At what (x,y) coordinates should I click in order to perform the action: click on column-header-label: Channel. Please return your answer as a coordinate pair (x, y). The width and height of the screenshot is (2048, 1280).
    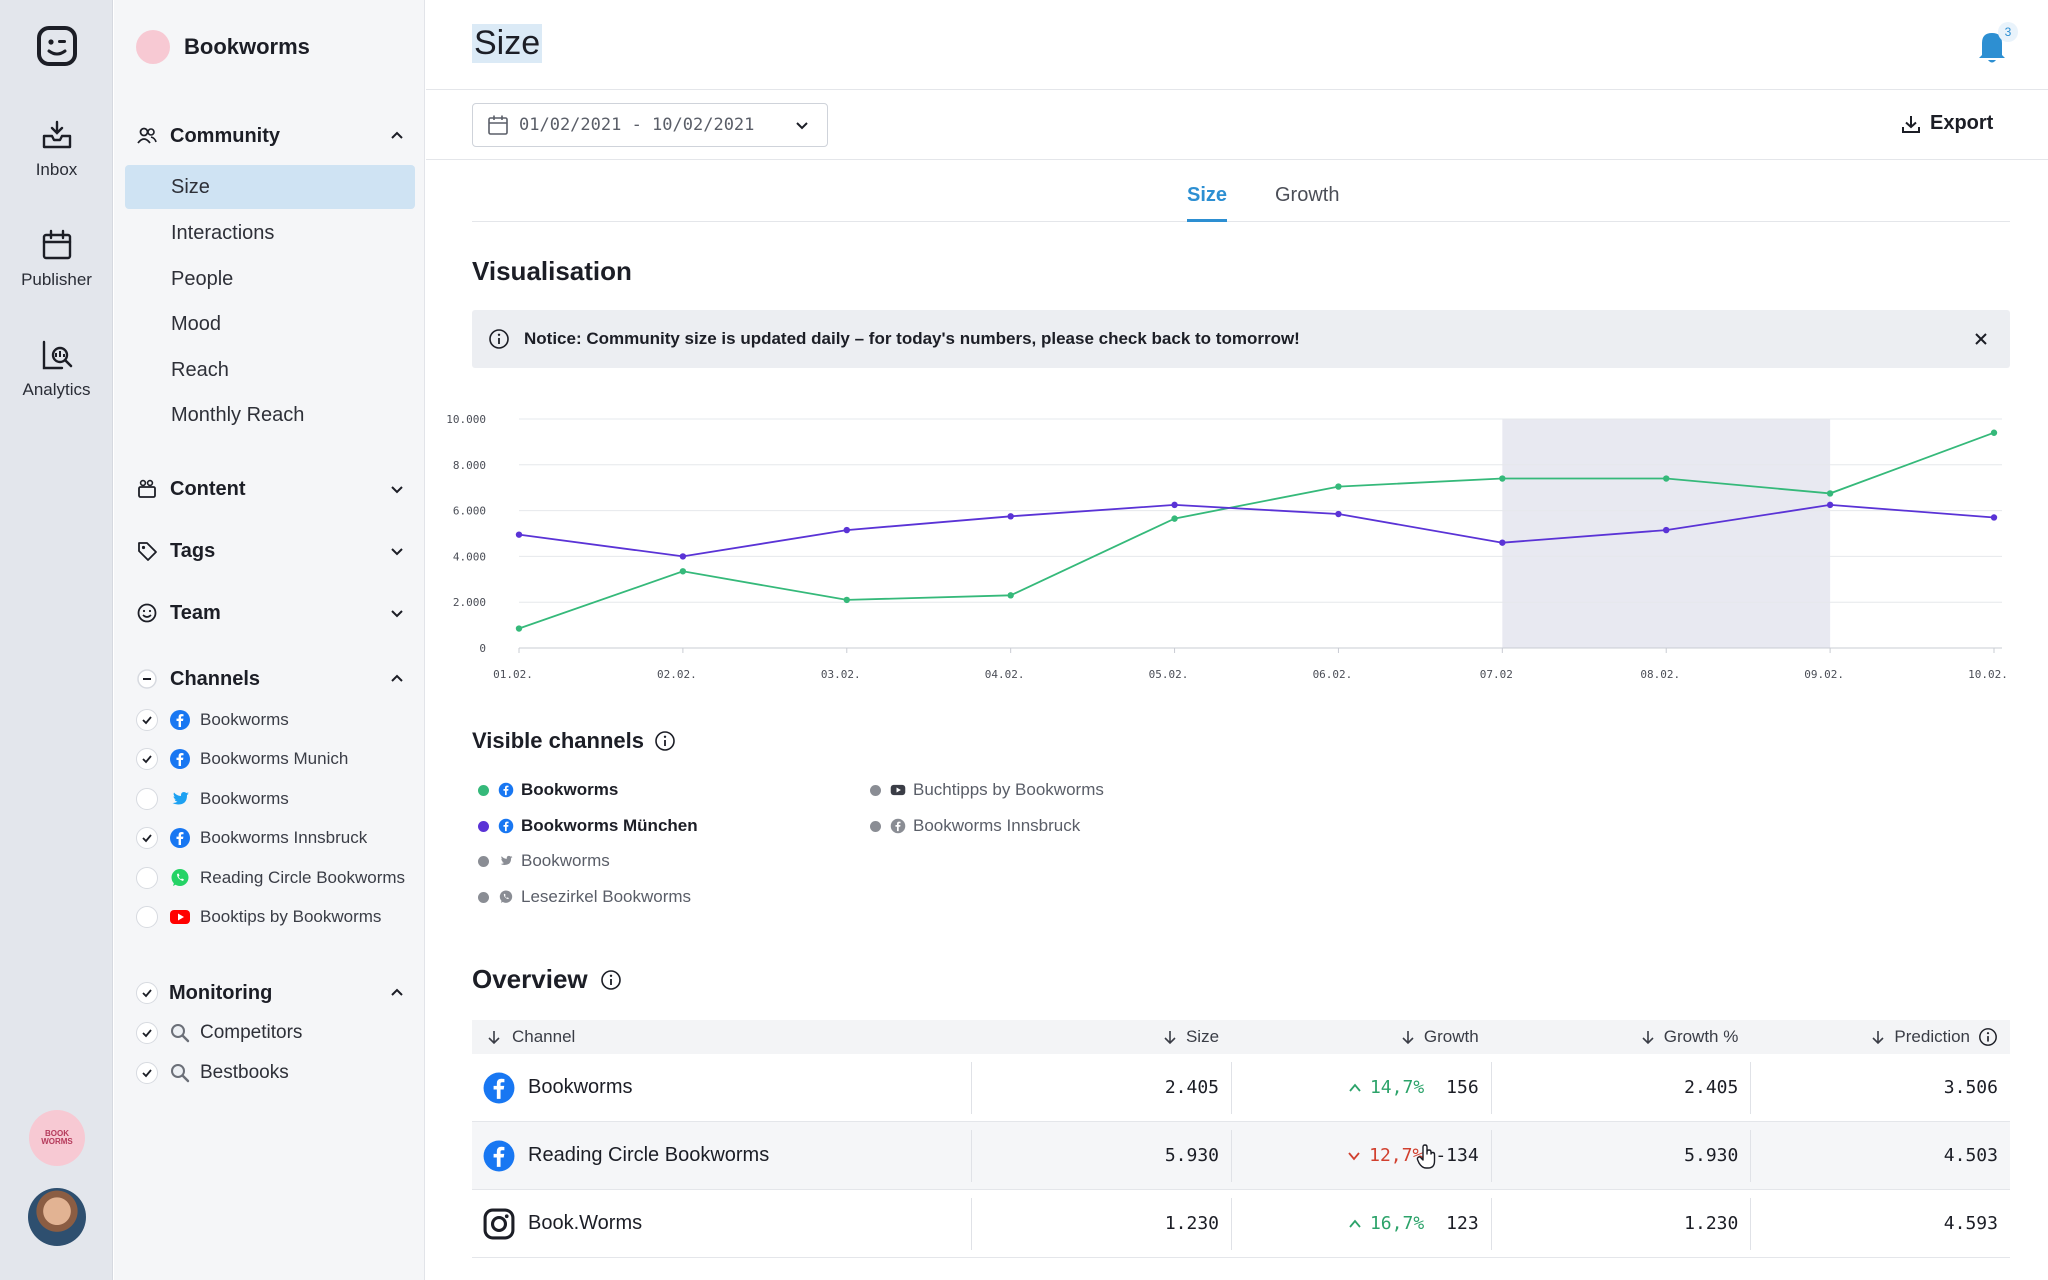
    Looking at the image, I should click on (544, 1036).